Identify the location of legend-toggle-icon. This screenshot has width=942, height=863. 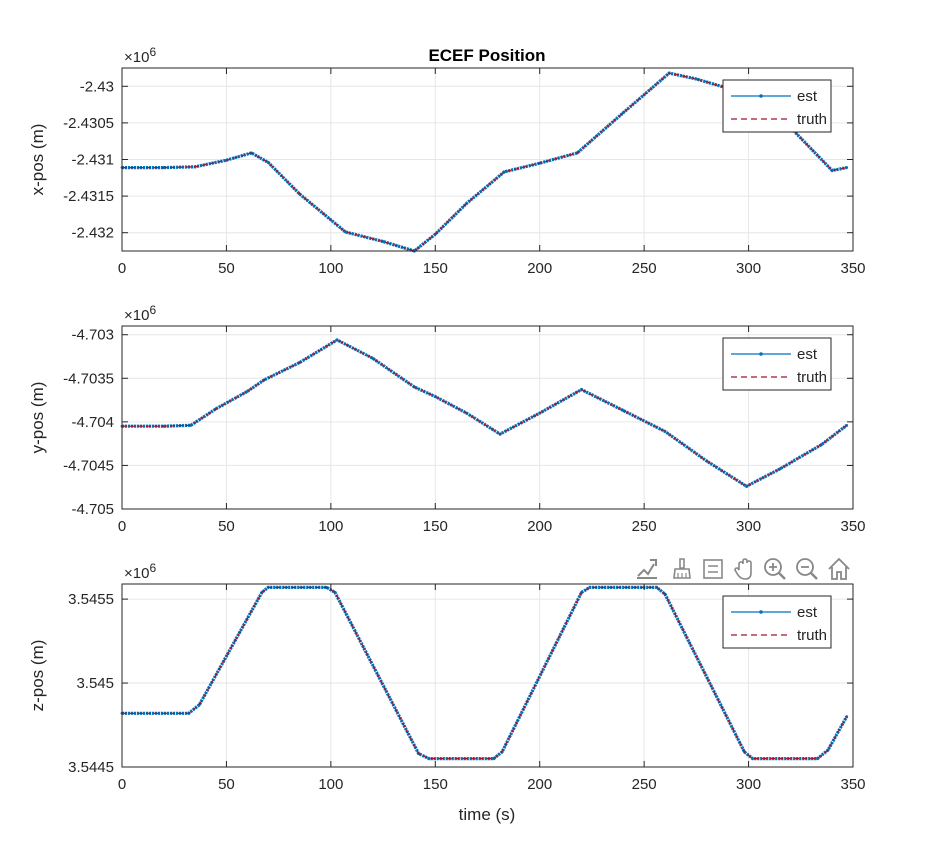
(713, 569).